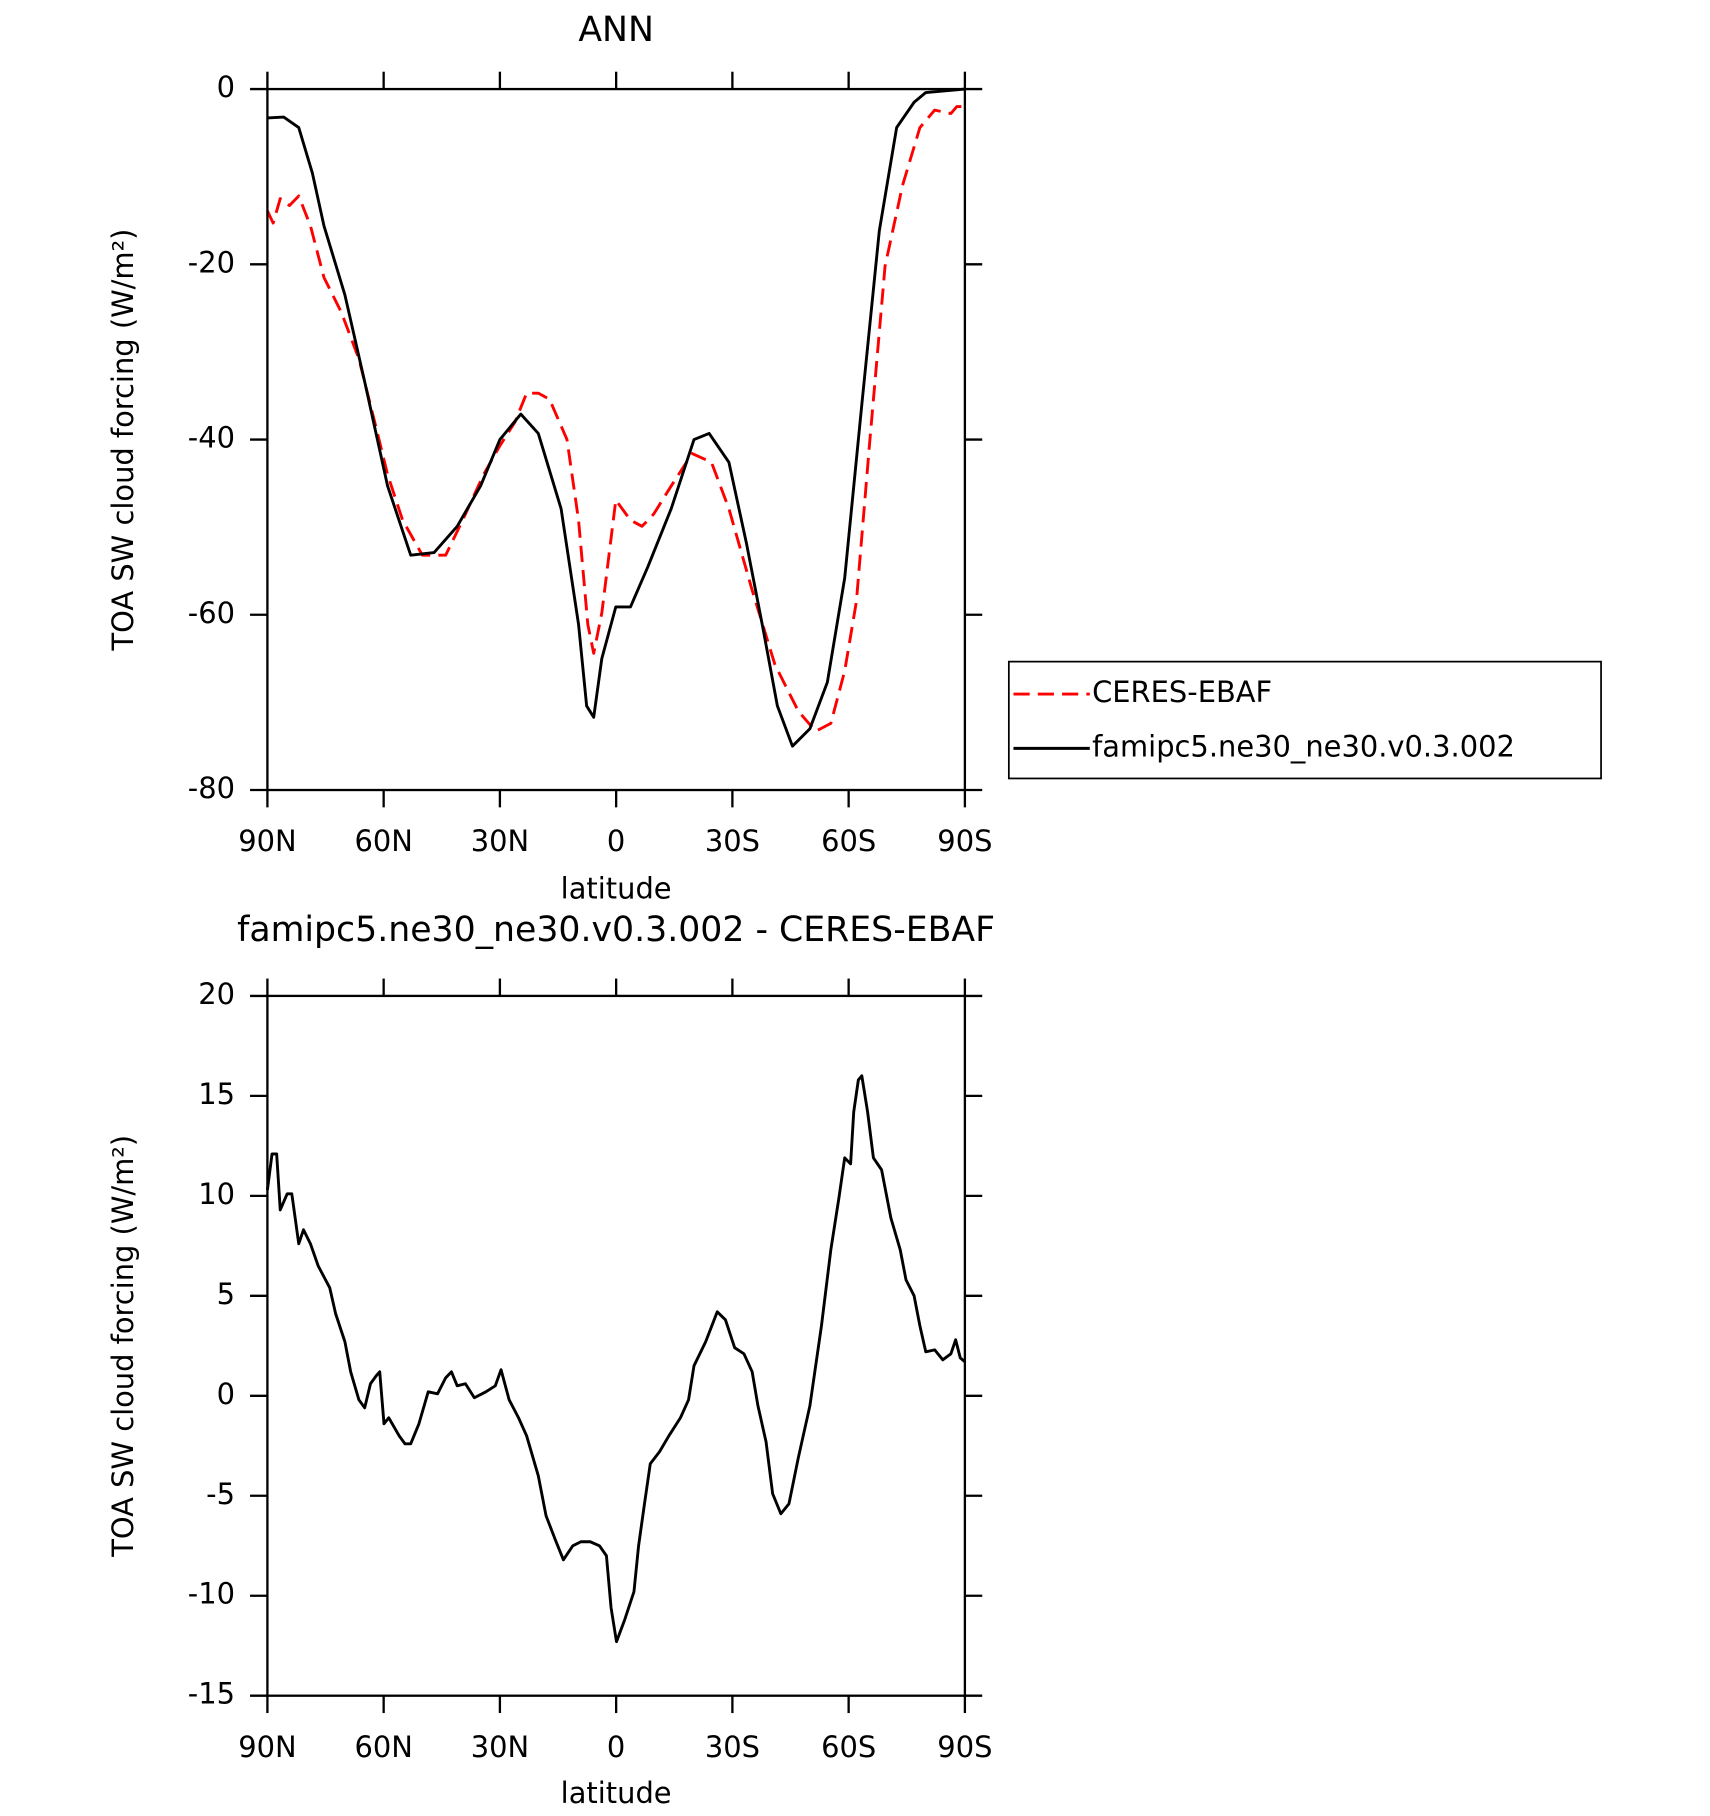 The width and height of the screenshot is (1710, 1816). Describe the element at coordinates (1304, 720) in the screenshot. I see `legend-box` at that location.